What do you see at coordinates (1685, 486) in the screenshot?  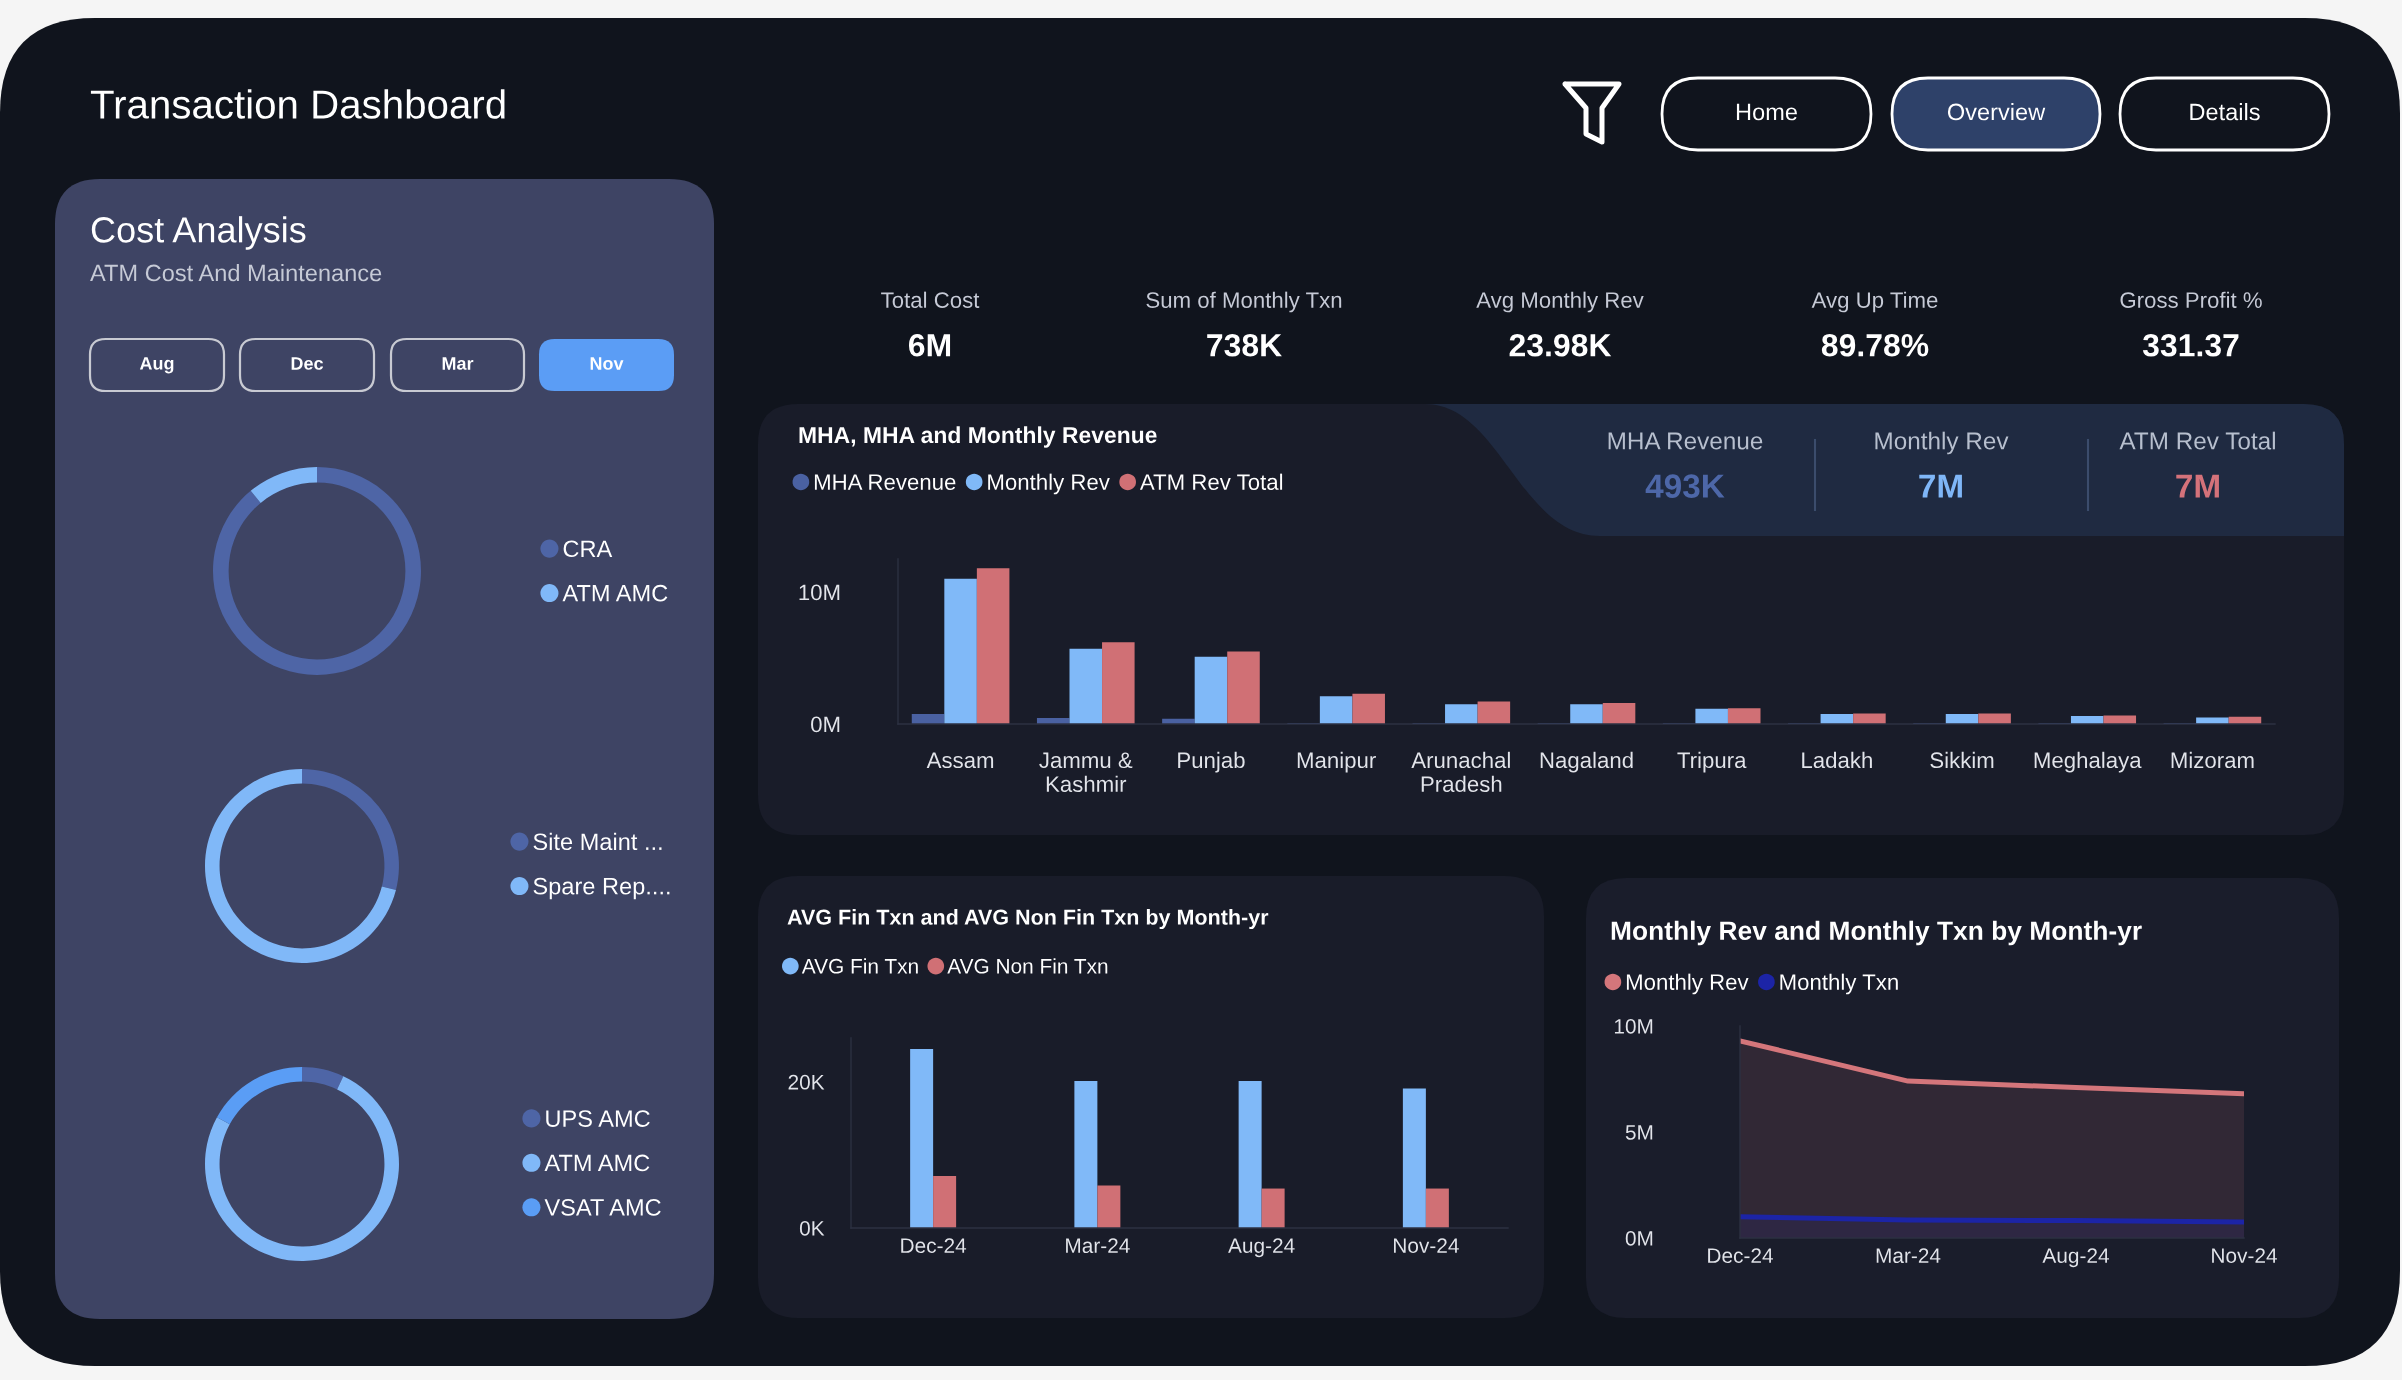 I see `text: 493K` at bounding box center [1685, 486].